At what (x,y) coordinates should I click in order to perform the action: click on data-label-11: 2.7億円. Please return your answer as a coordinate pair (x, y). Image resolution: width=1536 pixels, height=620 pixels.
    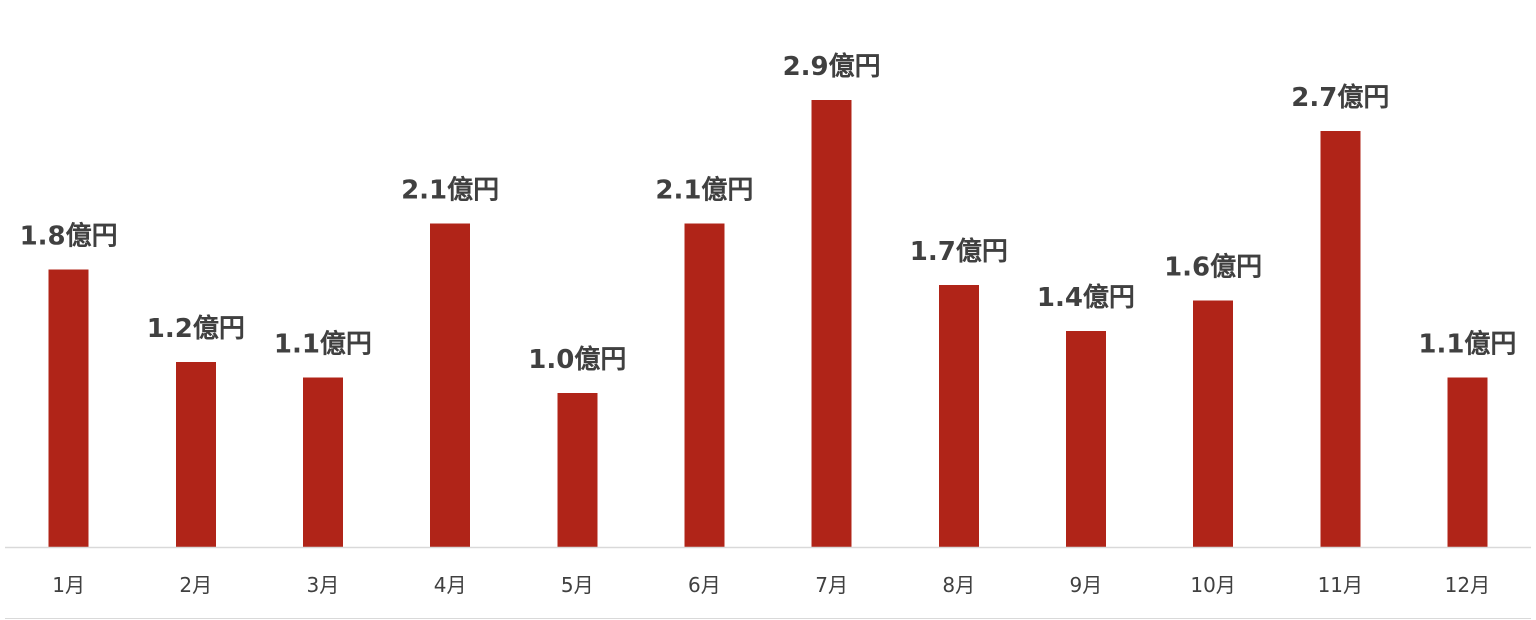
    Looking at the image, I should click on (1340, 98).